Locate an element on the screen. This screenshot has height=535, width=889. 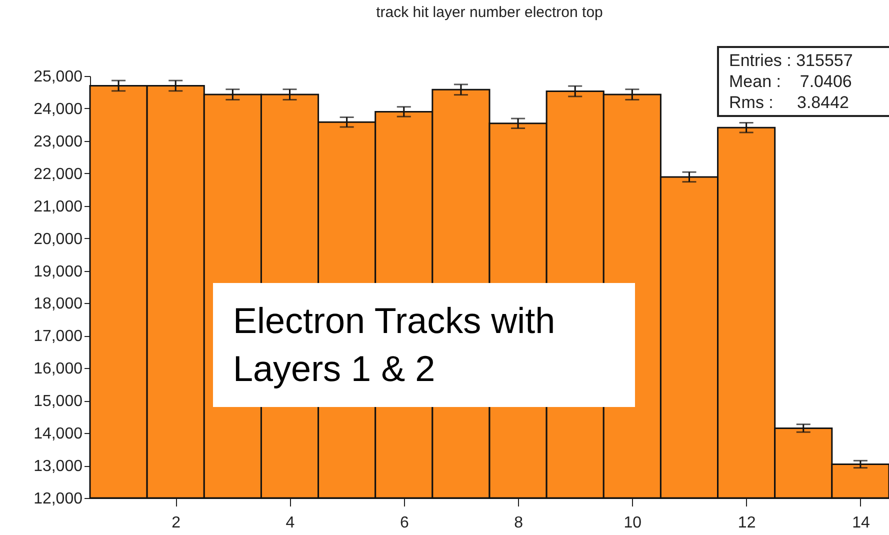
x-tick-label: 6 is located at coordinates (404, 523).